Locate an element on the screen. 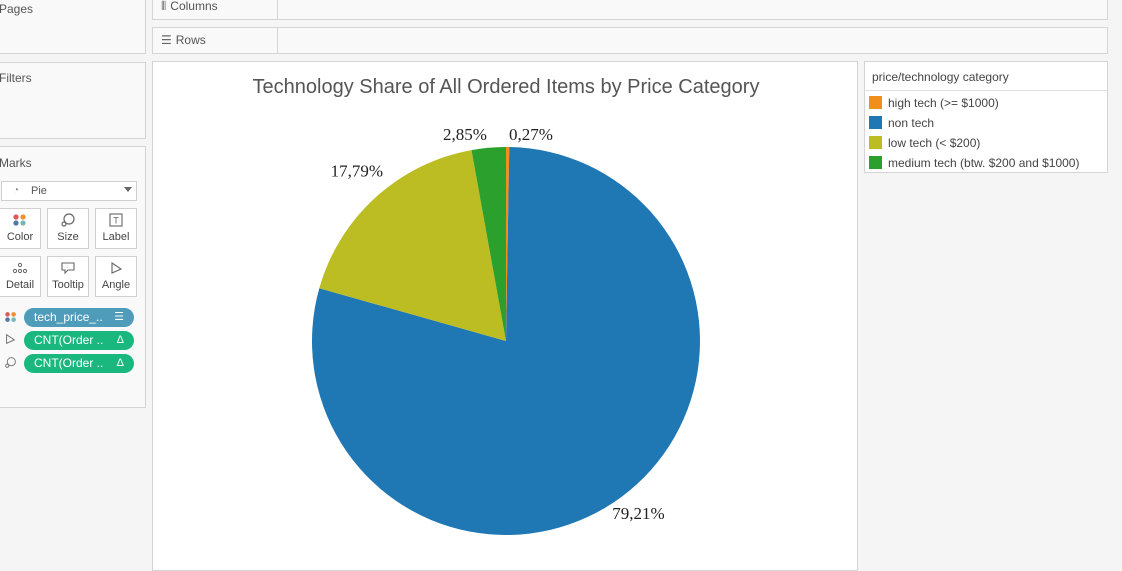  detail-dots-icon is located at coordinates (20, 268).